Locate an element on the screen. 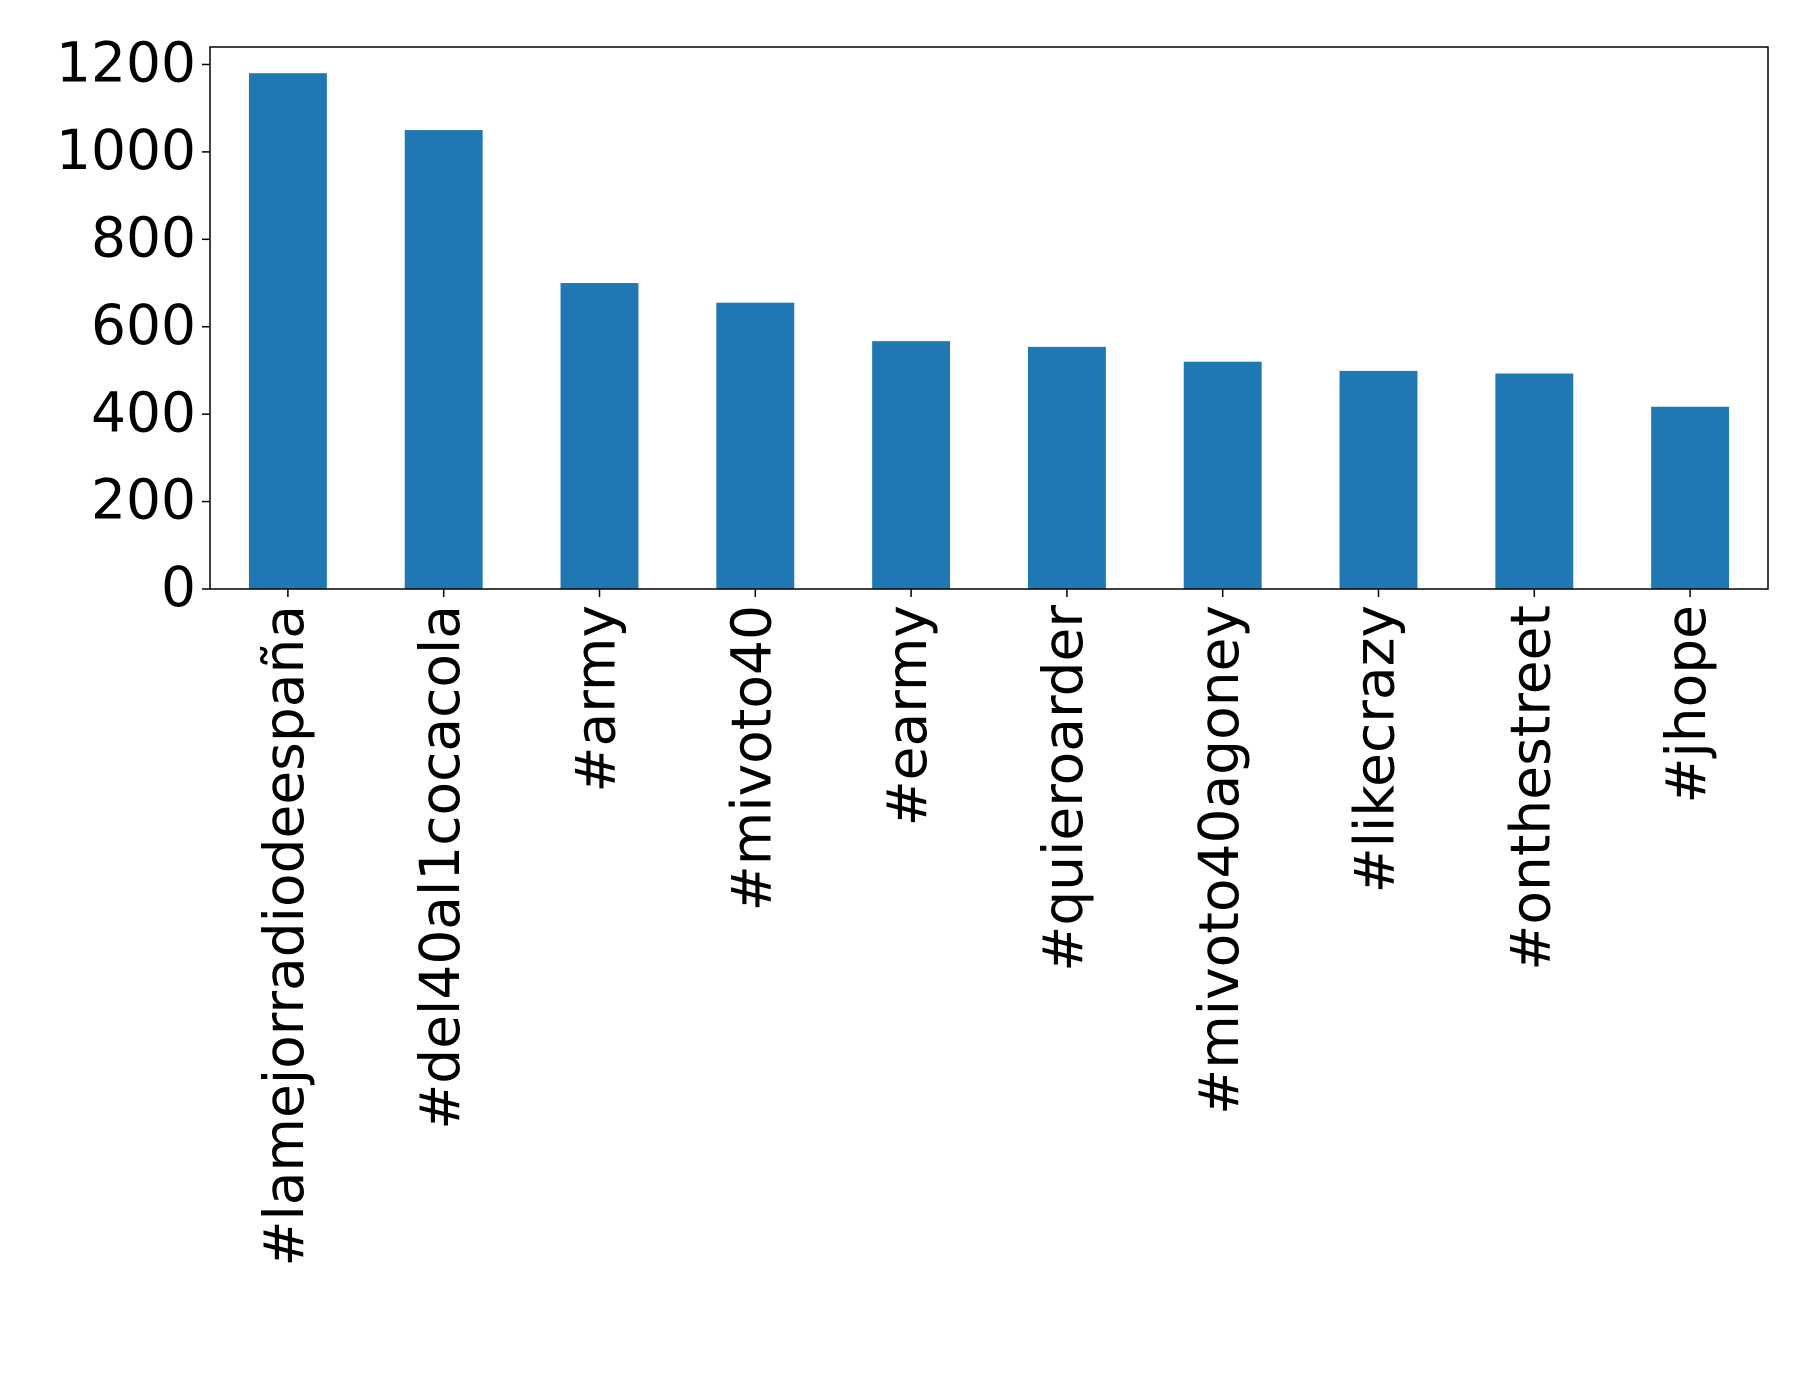  y-tick-label: 800 is located at coordinates (143, 237).